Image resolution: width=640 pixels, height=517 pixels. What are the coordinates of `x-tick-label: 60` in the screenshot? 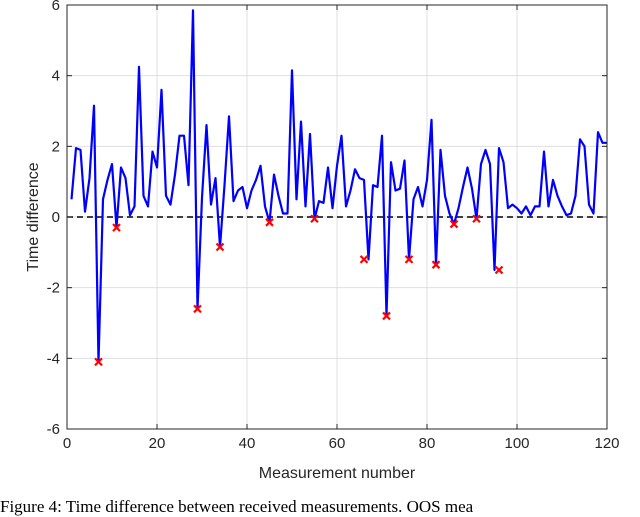 It's located at (337, 443).